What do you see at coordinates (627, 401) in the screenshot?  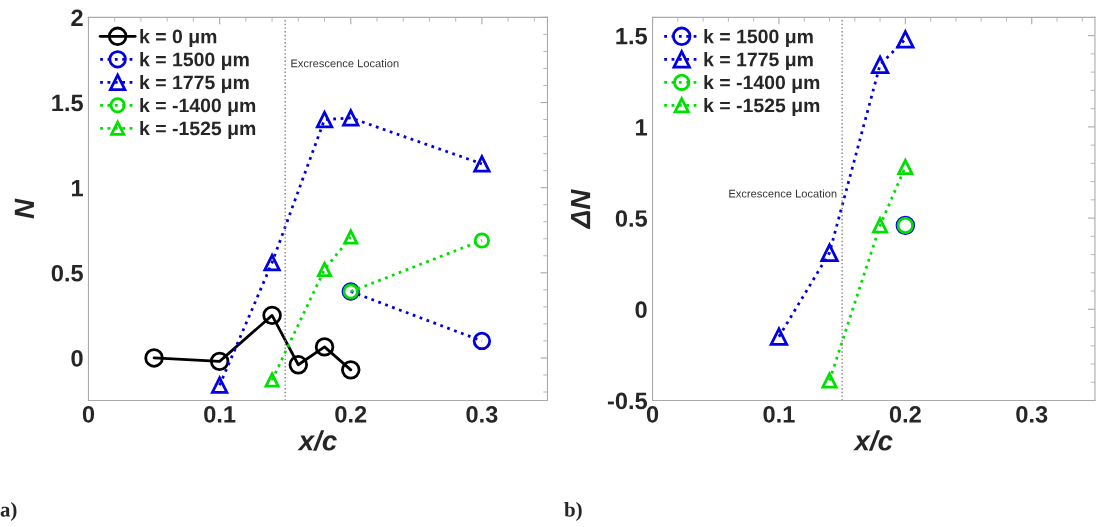 I see `y-tick-label: -0.5` at bounding box center [627, 401].